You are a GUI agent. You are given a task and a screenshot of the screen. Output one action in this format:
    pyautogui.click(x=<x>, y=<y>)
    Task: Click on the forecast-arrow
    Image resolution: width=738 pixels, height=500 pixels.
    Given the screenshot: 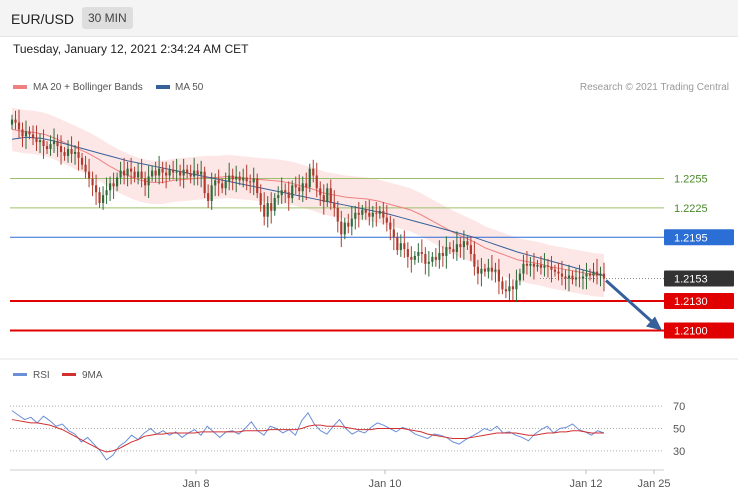 What is the action you would take?
    pyautogui.click(x=633, y=305)
    